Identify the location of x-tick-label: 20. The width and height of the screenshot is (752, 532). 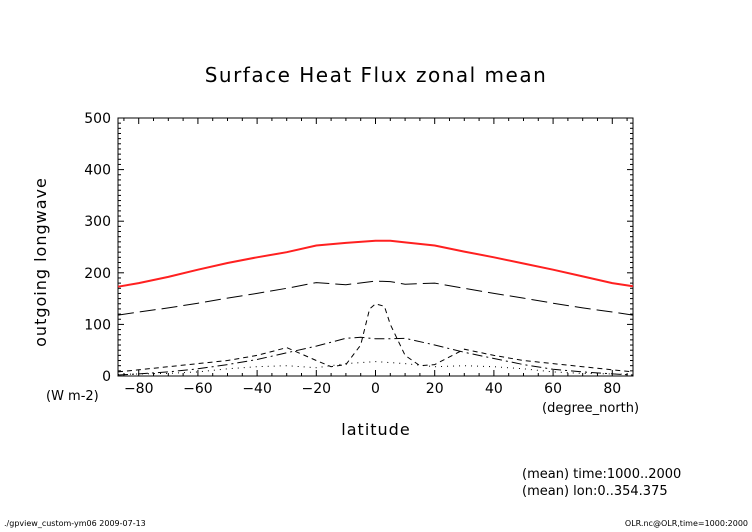
(435, 389).